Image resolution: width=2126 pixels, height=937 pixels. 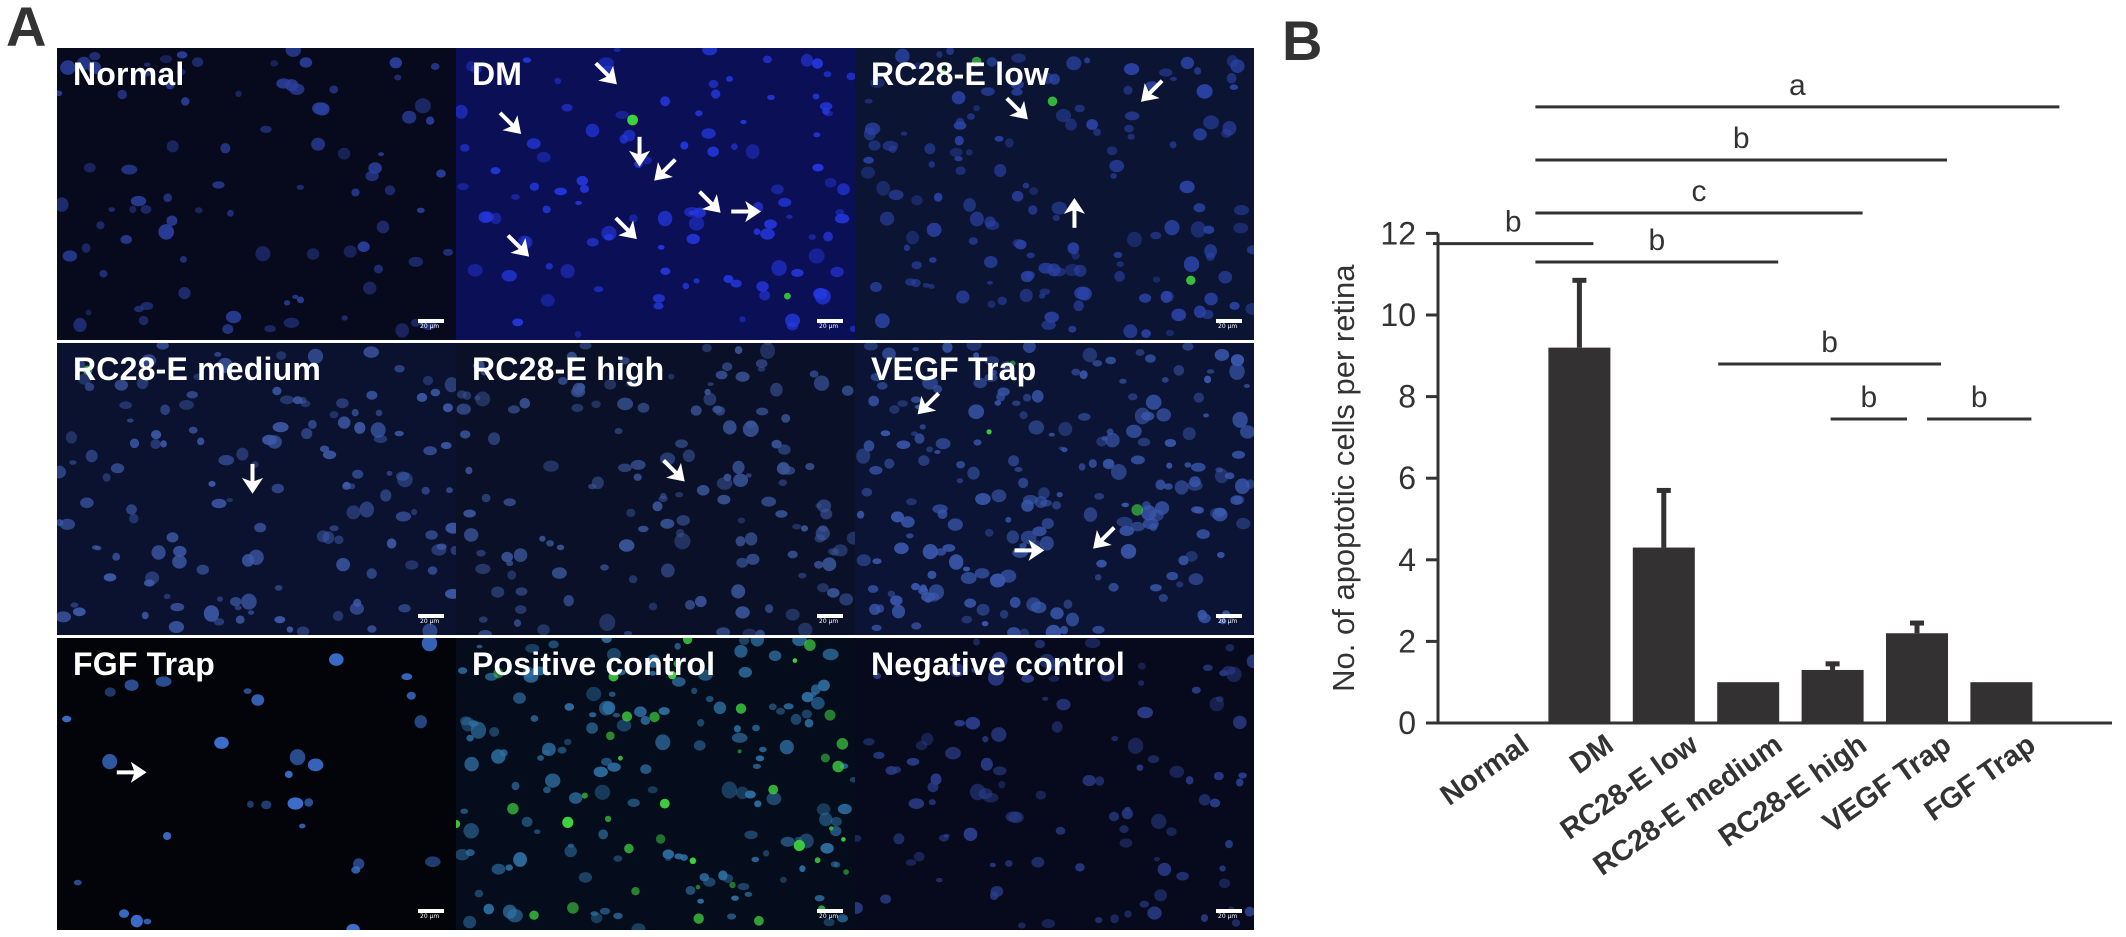 What do you see at coordinates (1407, 397) in the screenshot?
I see `y-tick-label: 8` at bounding box center [1407, 397].